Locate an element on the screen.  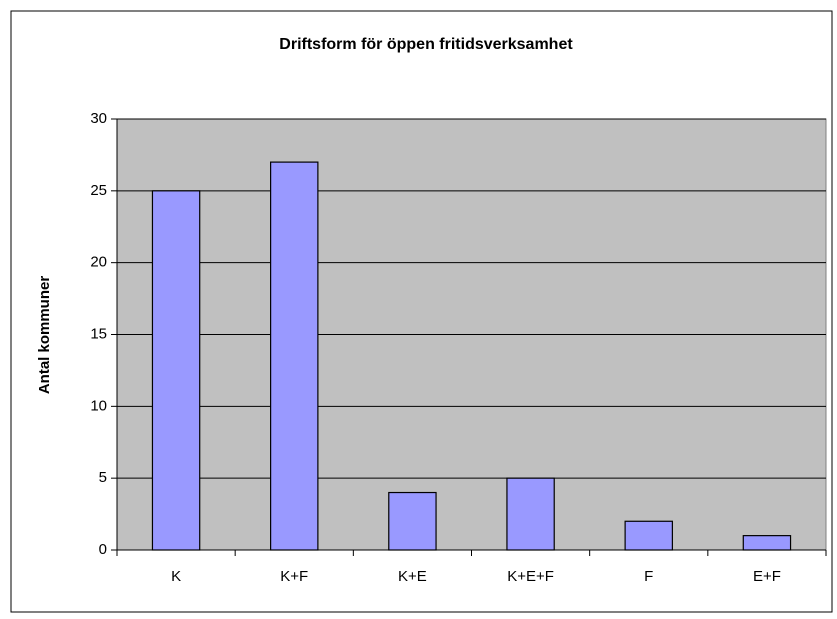
x-tick-label: F is located at coordinates (648, 576).